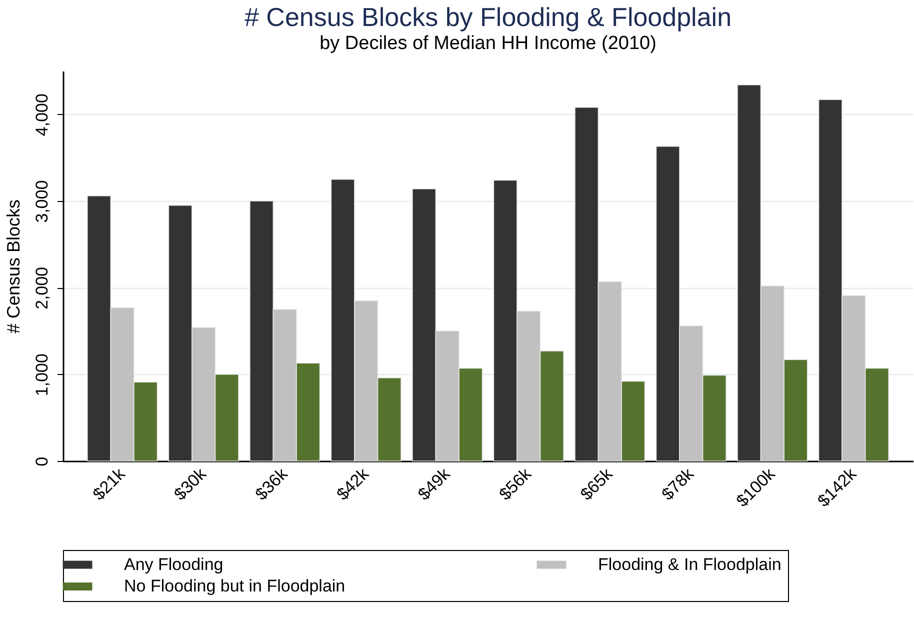  Describe the element at coordinates (42, 375) in the screenshot. I see `y-tick-label: 1,000` at that location.